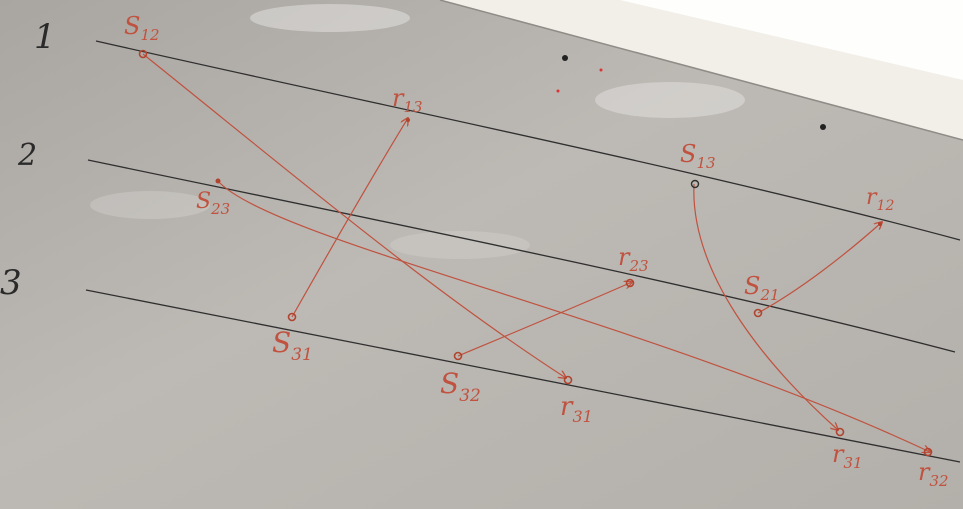  I want to click on process-number-3: 3, so click(11, 283).